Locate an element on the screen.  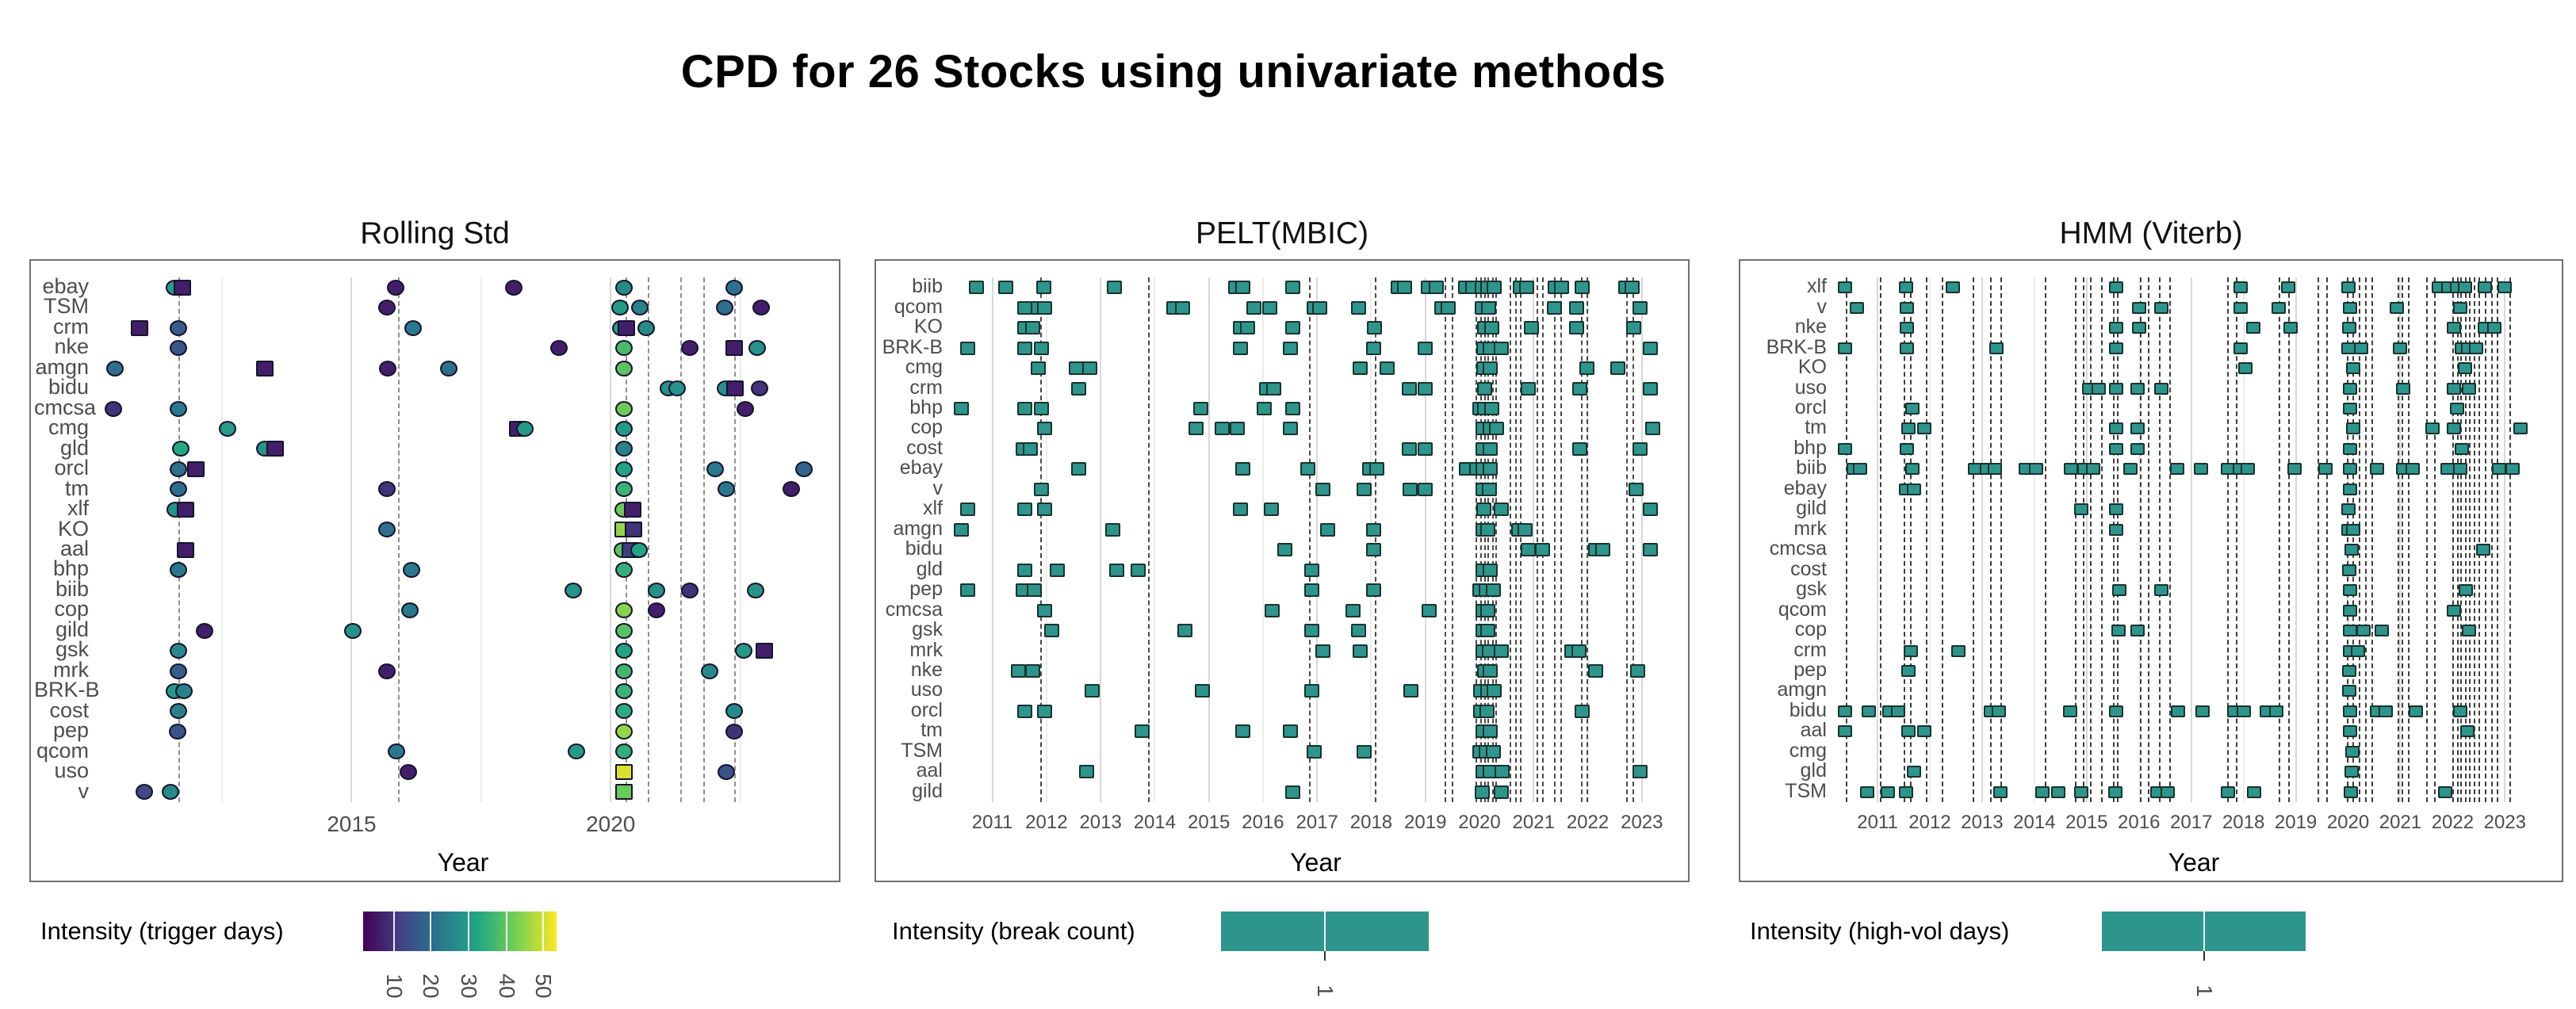
row-label-uso: uso is located at coordinates (1810, 387).